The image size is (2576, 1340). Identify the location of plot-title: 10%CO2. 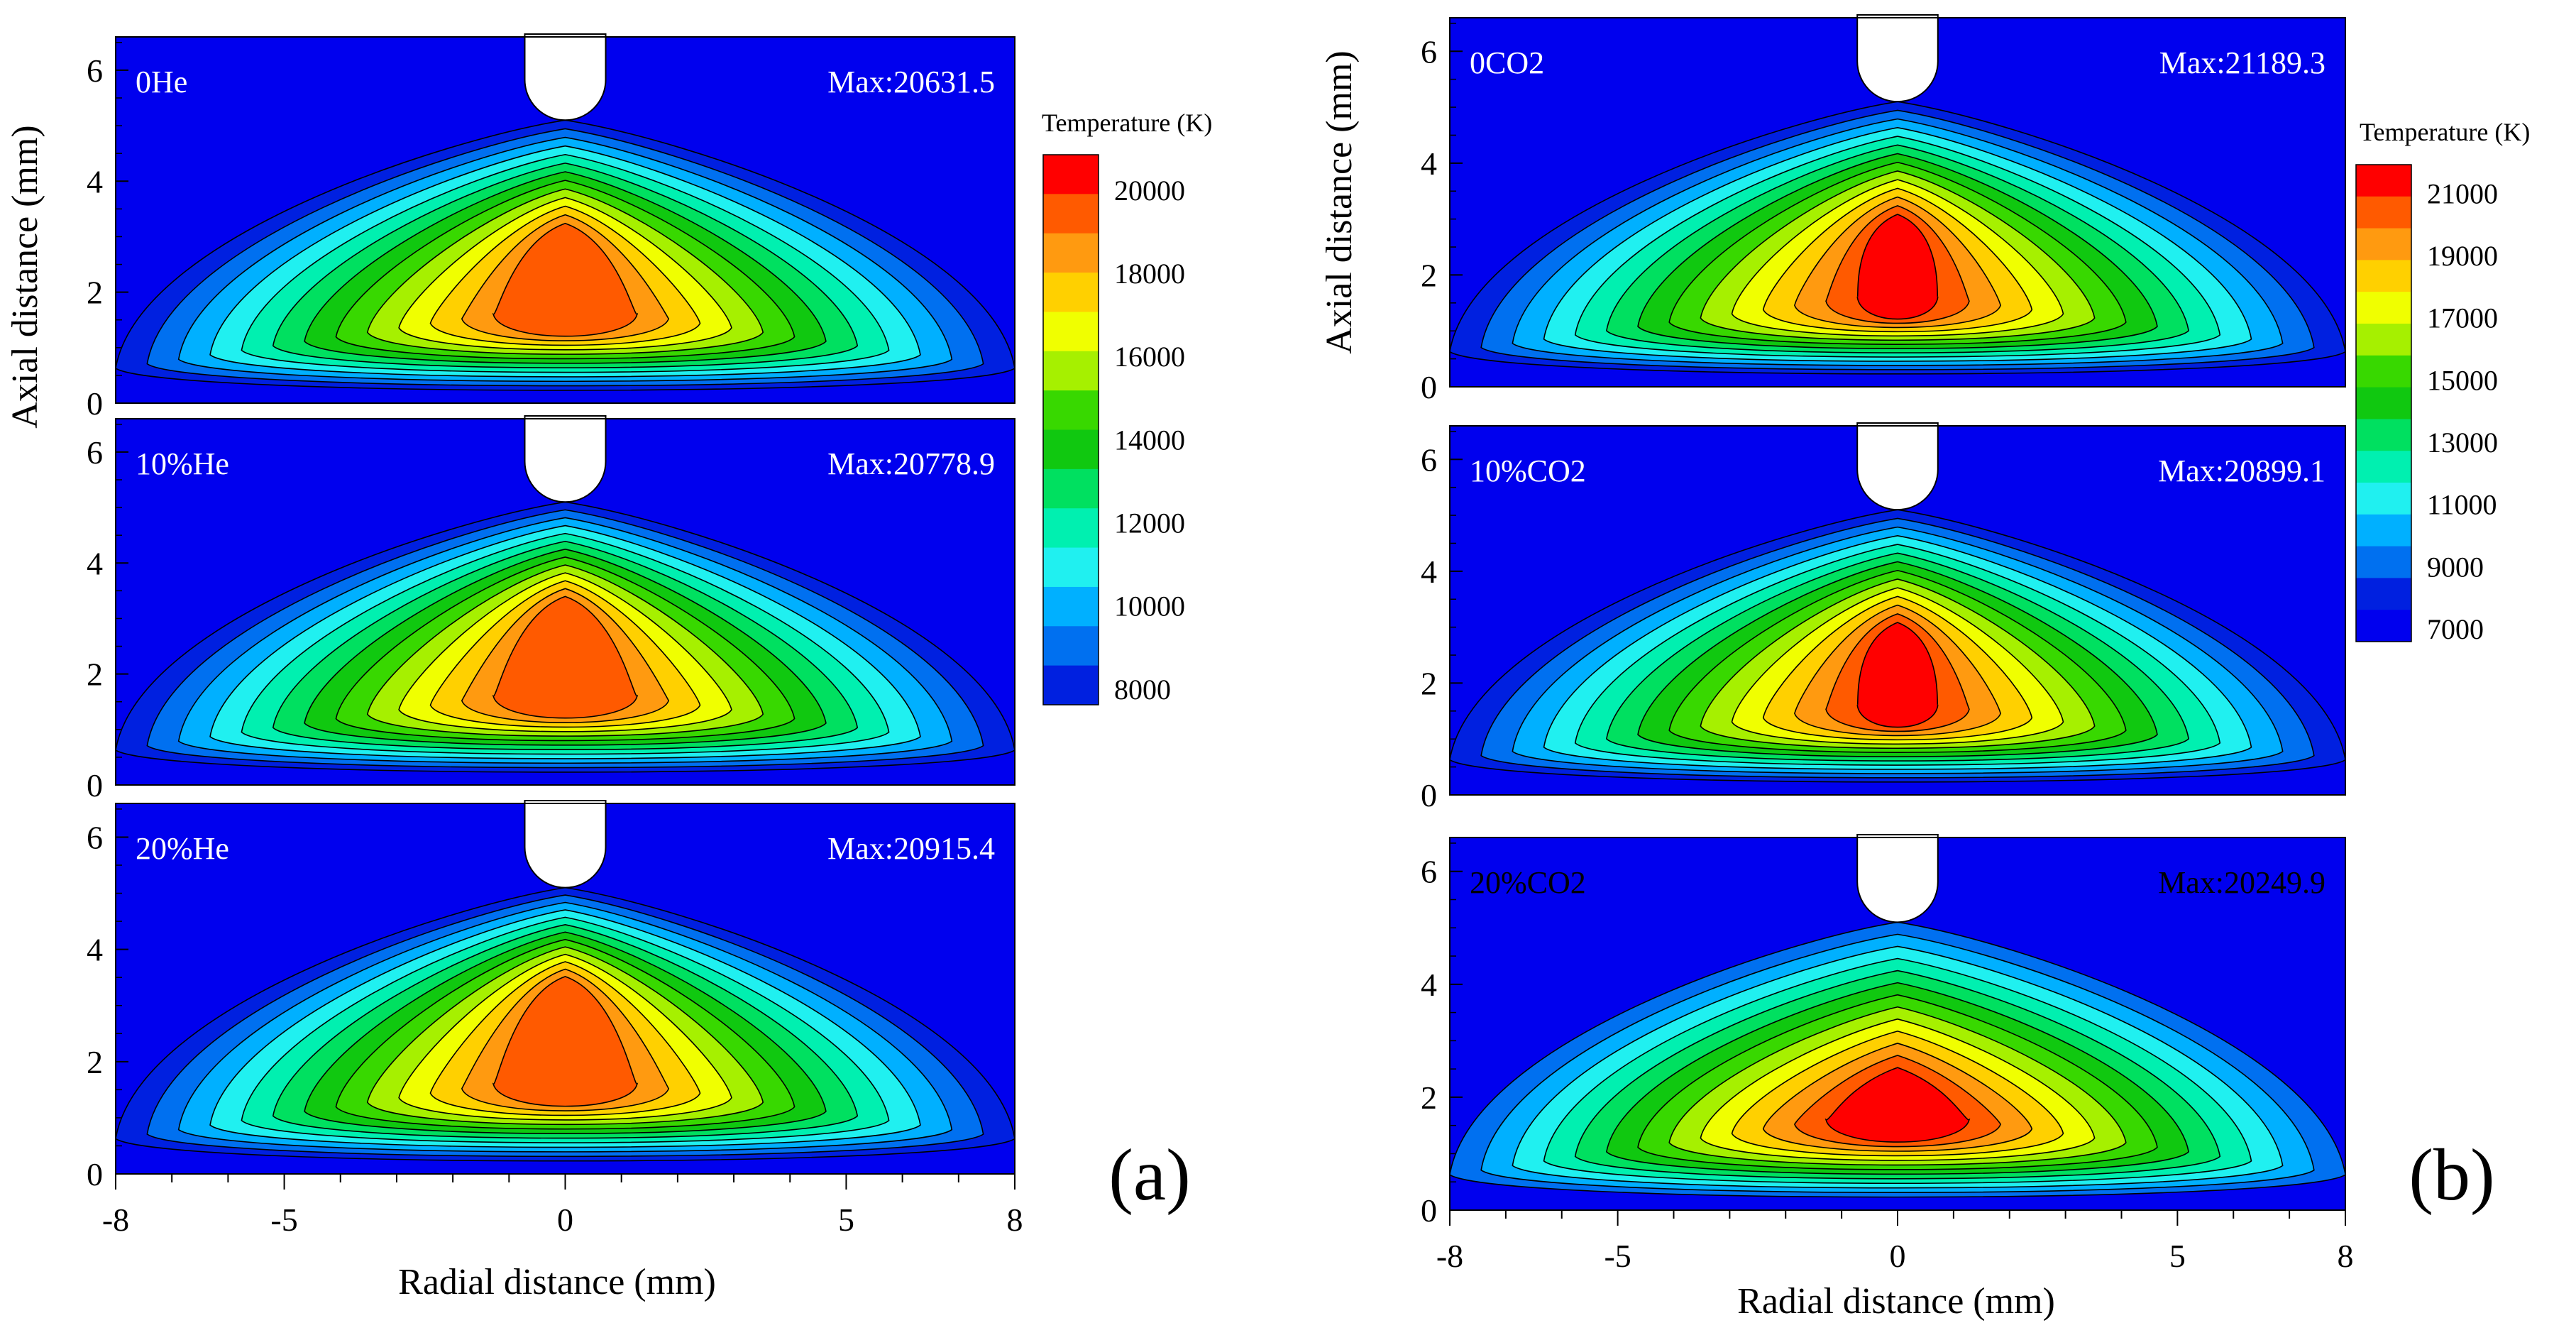
(1528, 471).